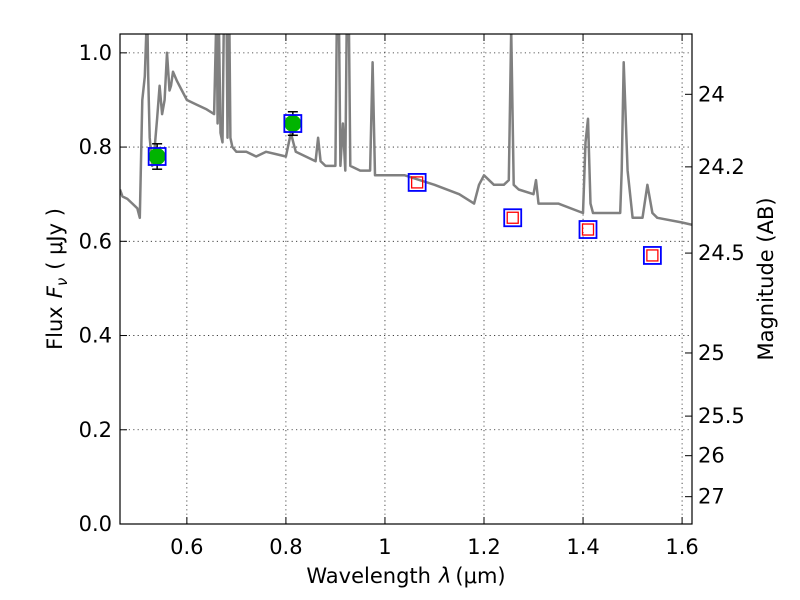 This screenshot has width=800, height=600. What do you see at coordinates (483, 547) in the screenshot?
I see `x-tick-label: 1.2` at bounding box center [483, 547].